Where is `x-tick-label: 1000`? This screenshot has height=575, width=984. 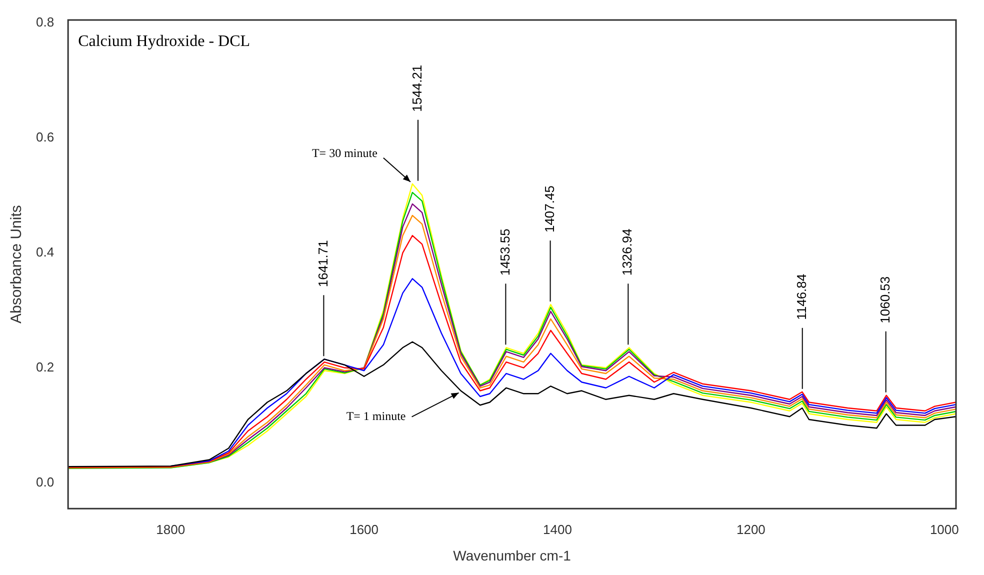
x-tick-label: 1000 is located at coordinates (944, 529).